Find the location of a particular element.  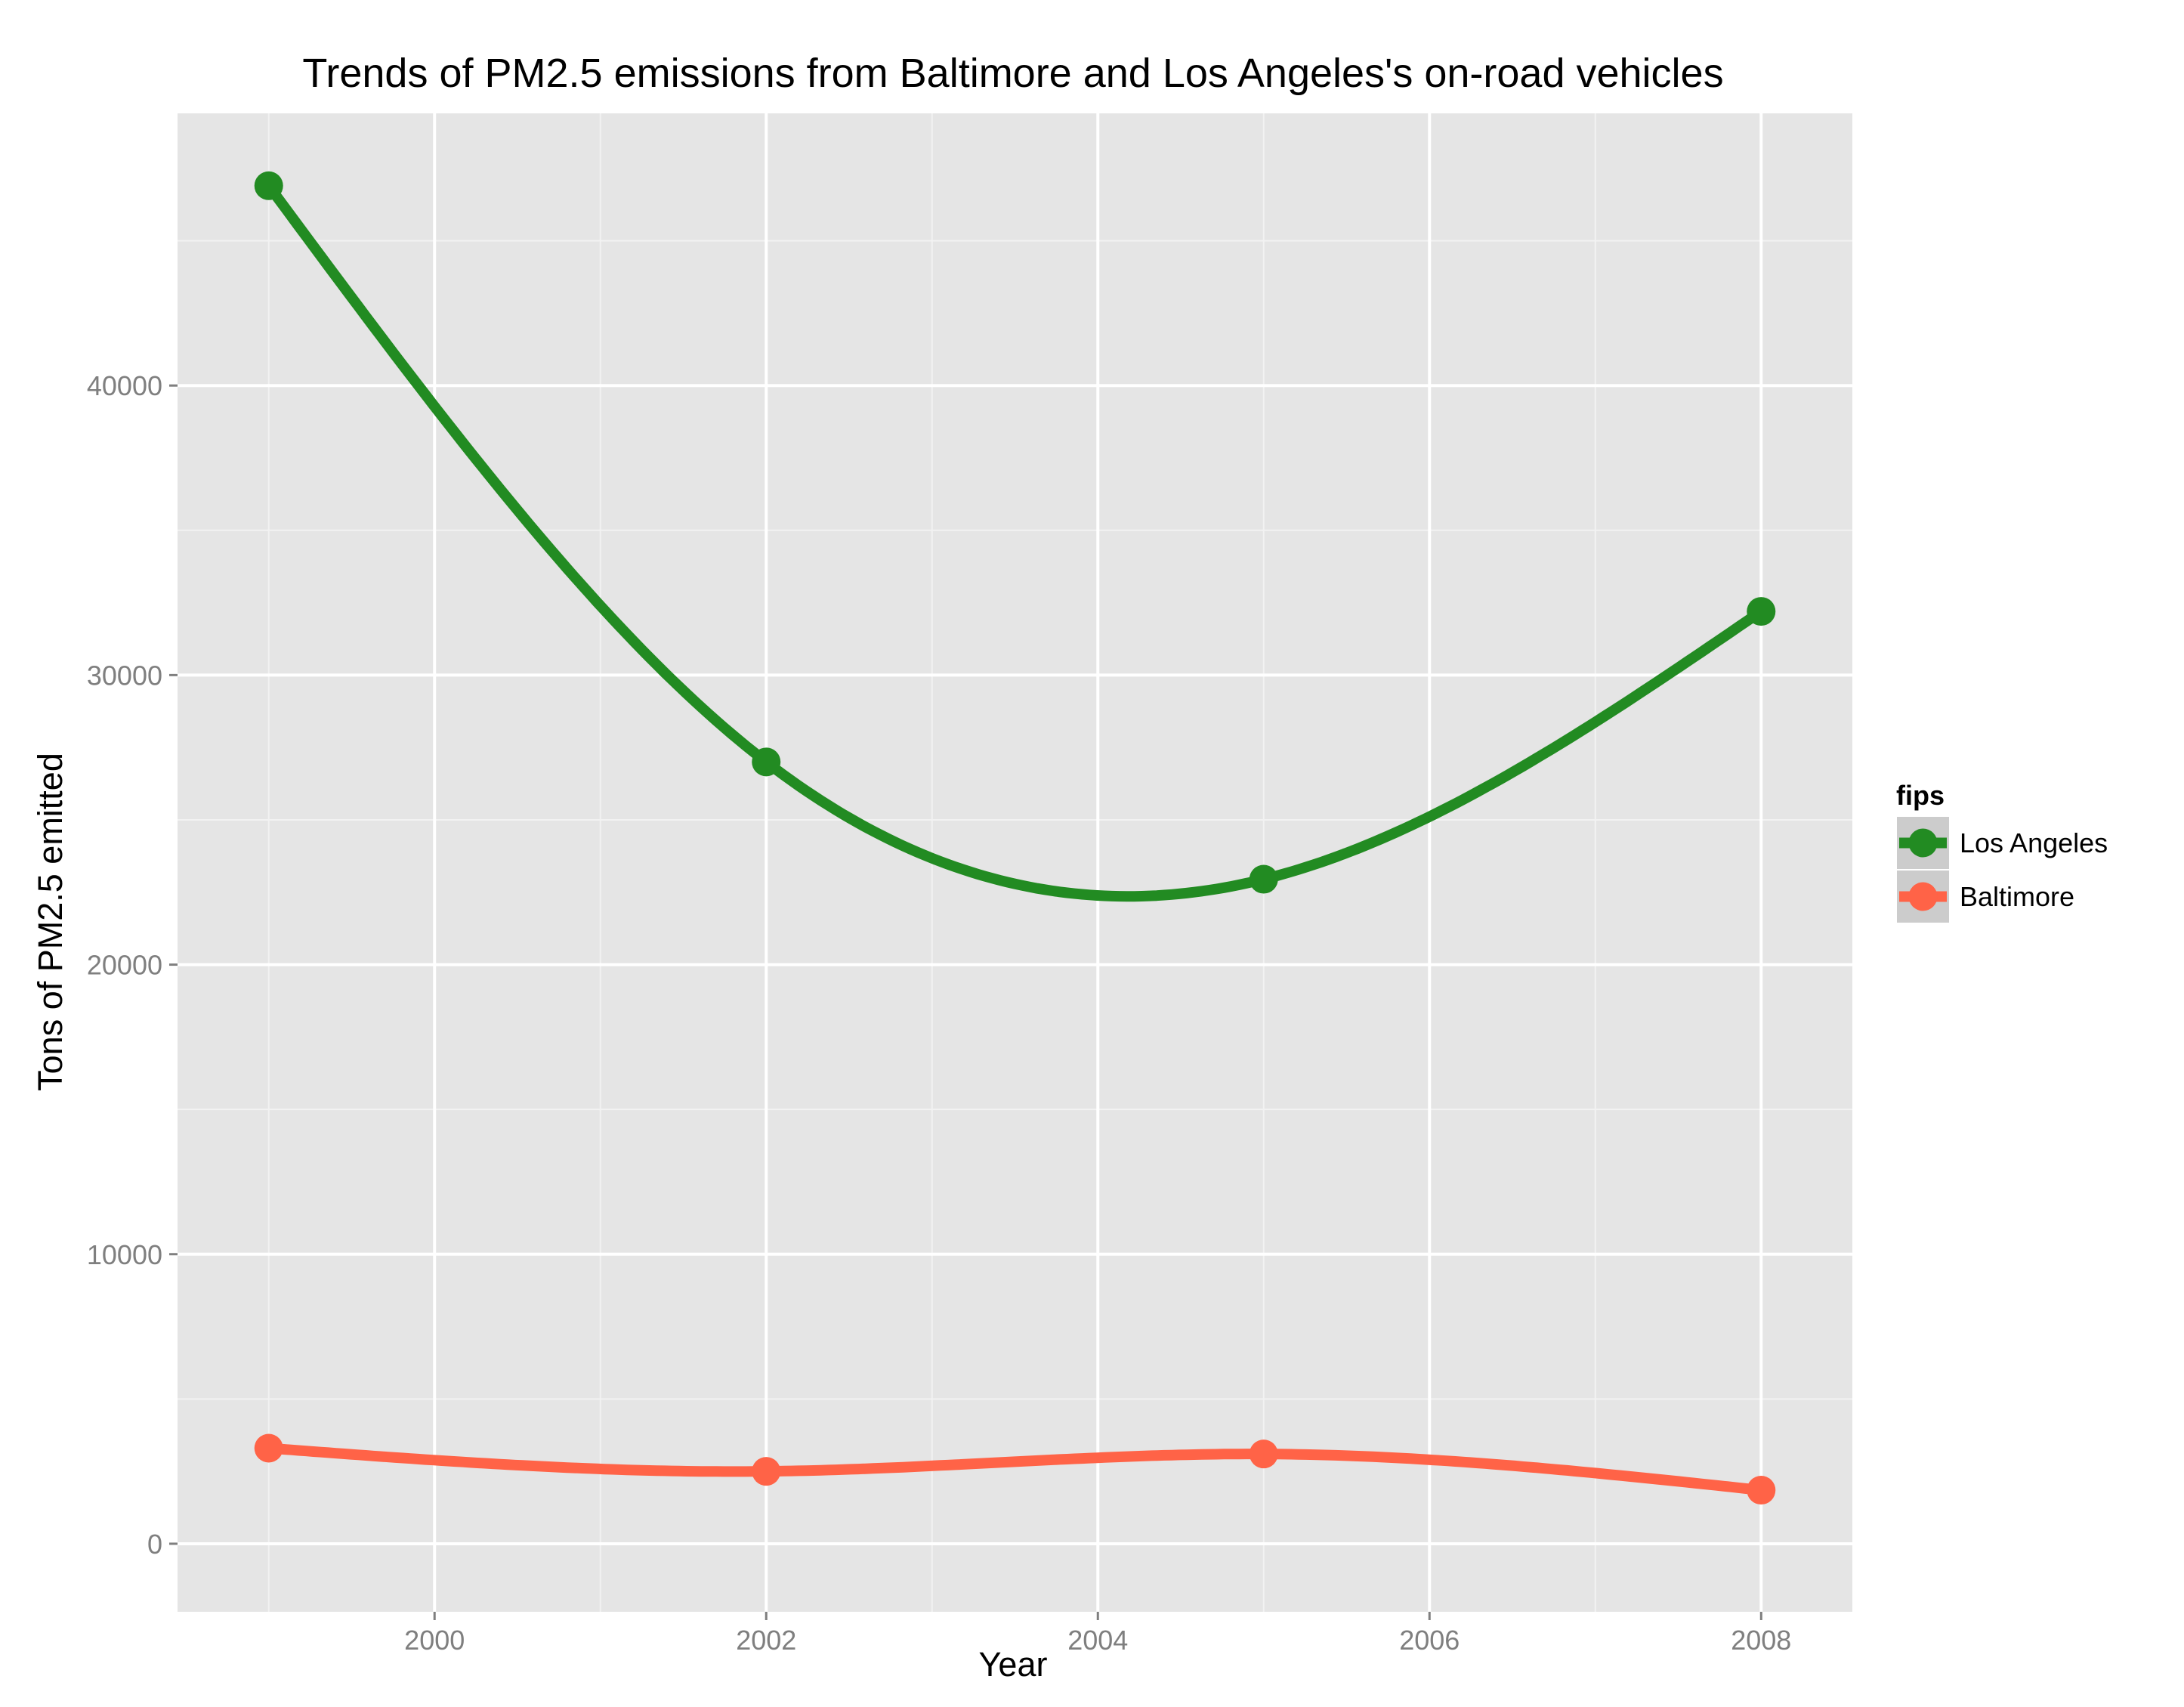

y-tick-label: 20000 is located at coordinates (124, 966).